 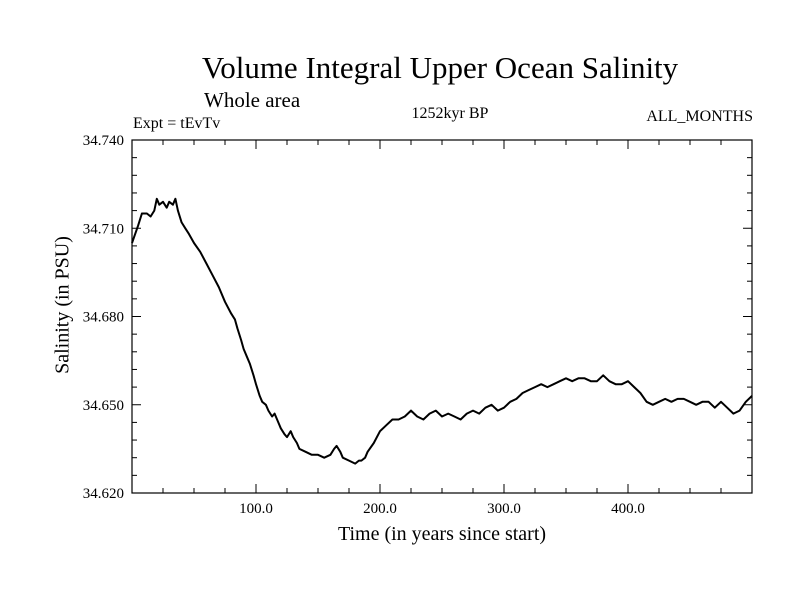 What do you see at coordinates (442, 509) in the screenshot?
I see `x-tick-labels: 100.0 200.0 300.0 400.0` at bounding box center [442, 509].